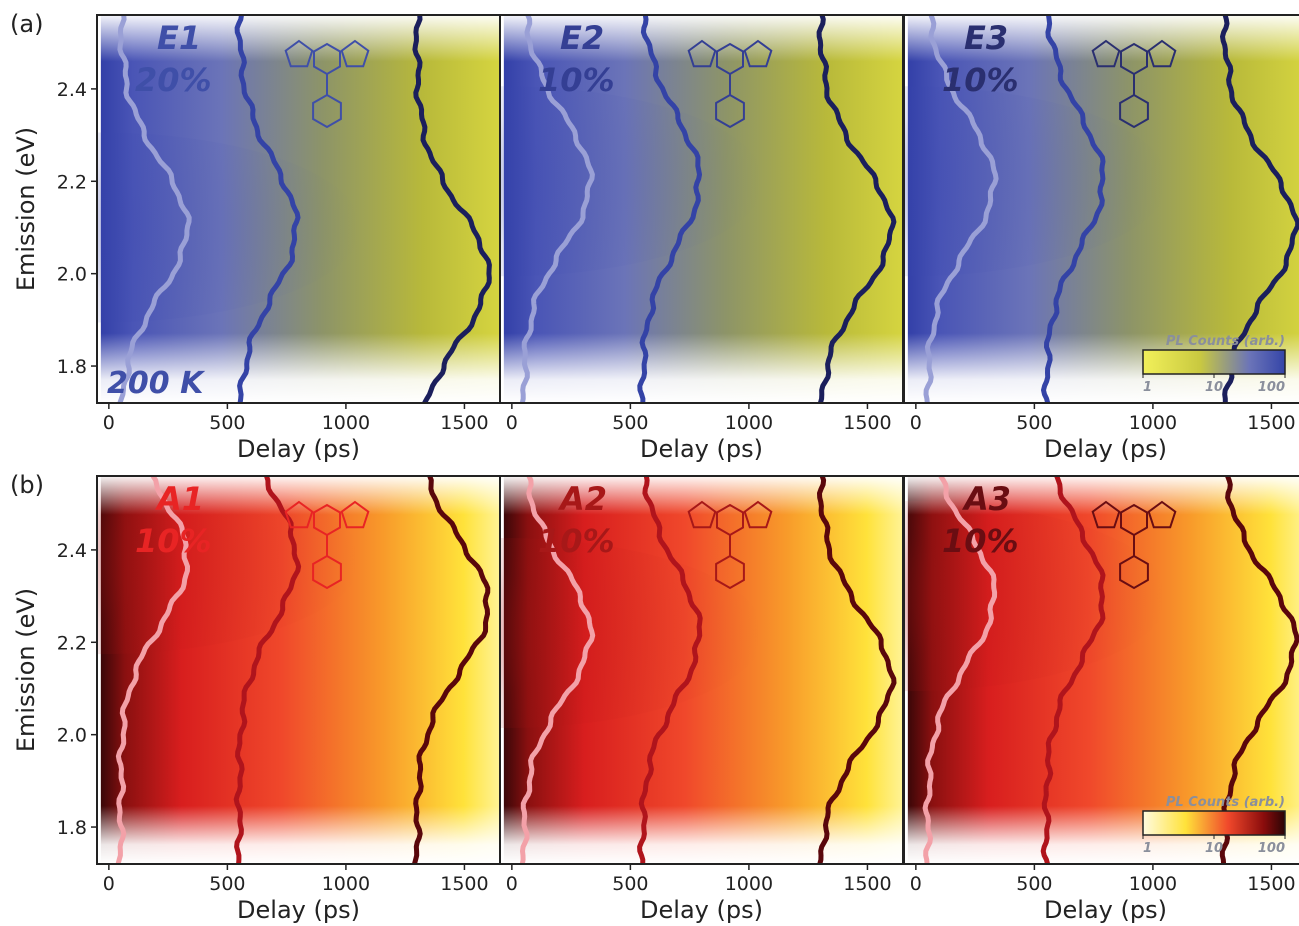 Image resolution: width=1299 pixels, height=926 pixels. I want to click on row-letter: (a), so click(26, 24).